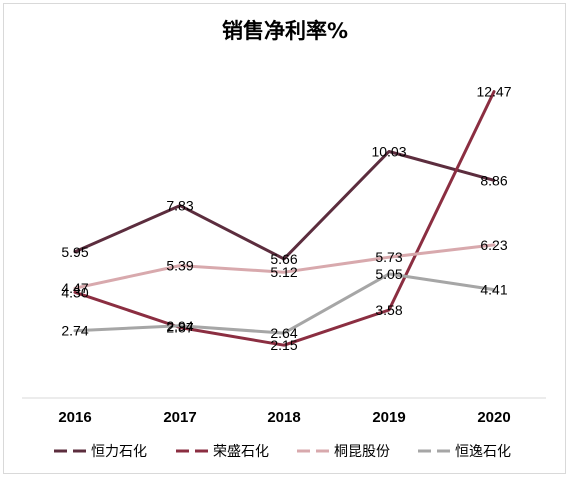  I want to click on data-label: 7.83, so click(179, 206).